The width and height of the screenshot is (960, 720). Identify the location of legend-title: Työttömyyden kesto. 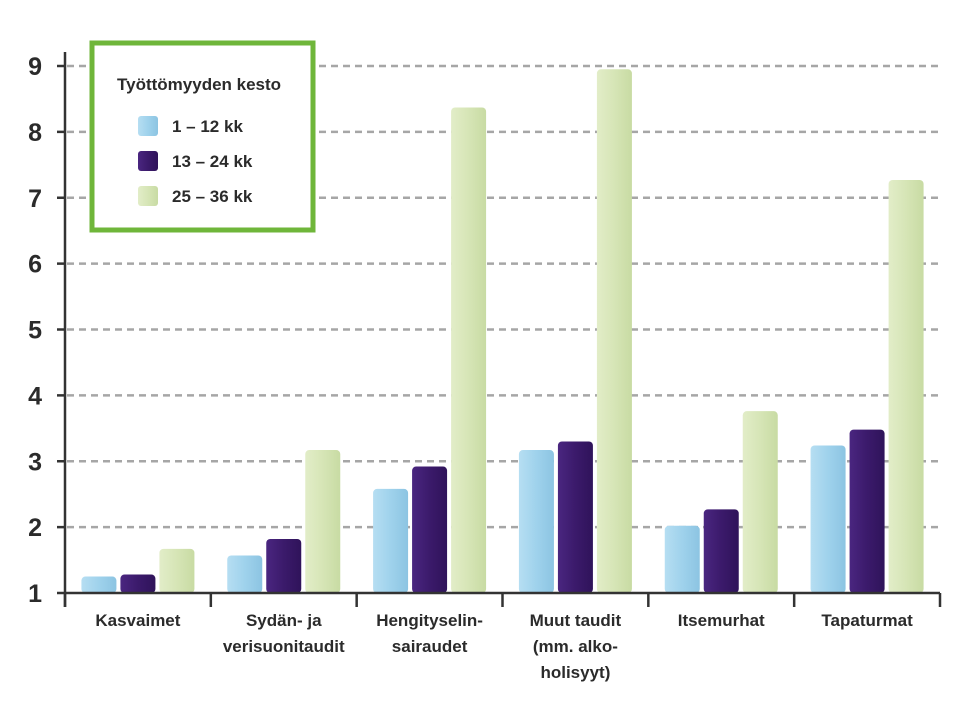
(199, 84).